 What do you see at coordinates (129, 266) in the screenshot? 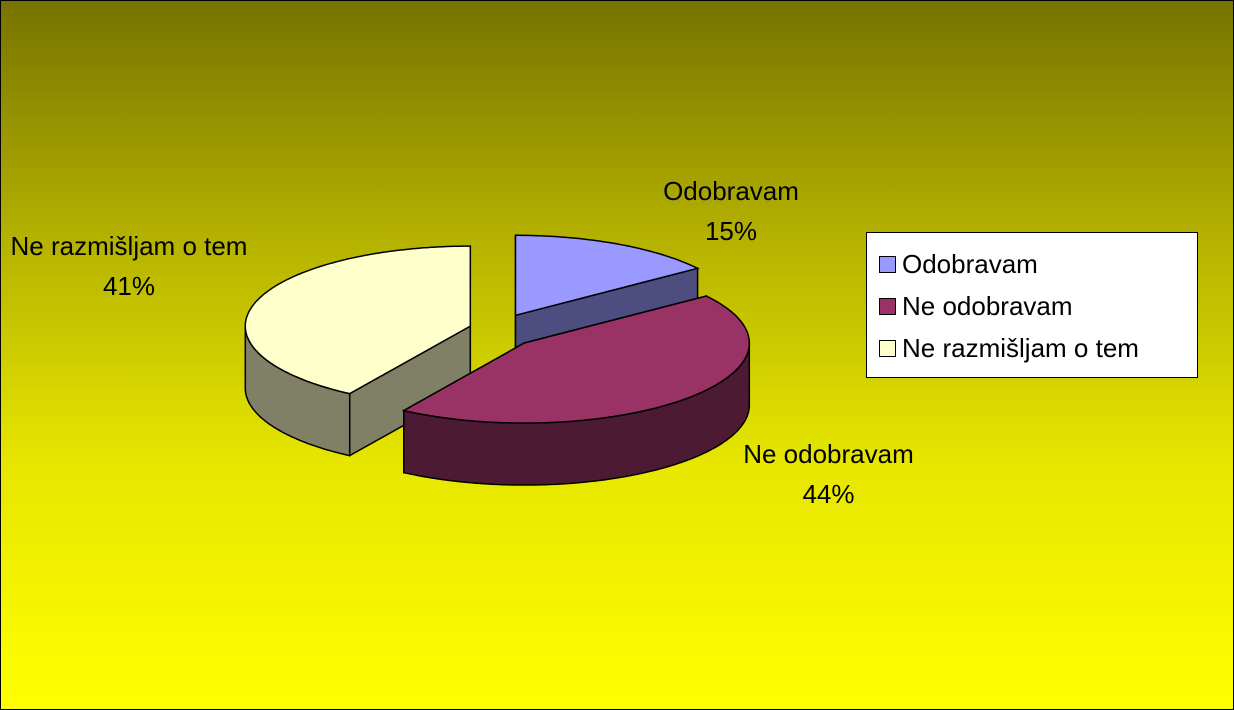
I see `data-label: Ne razmišljam o tem 41%` at bounding box center [129, 266].